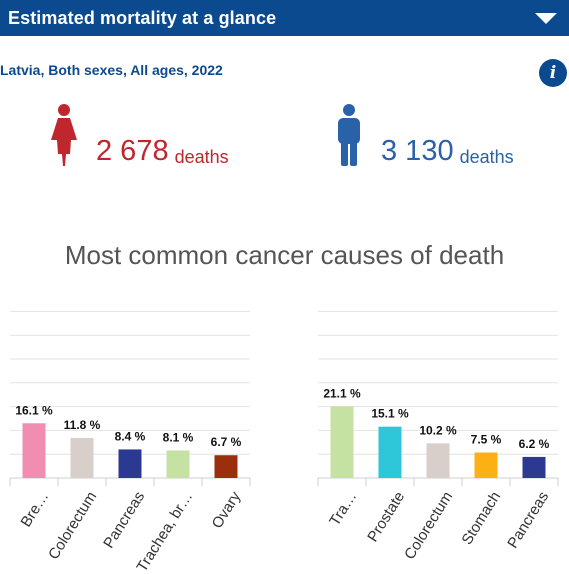 Image resolution: width=569 pixels, height=574 pixels. I want to click on data-label: 21.1 %, so click(342, 393).